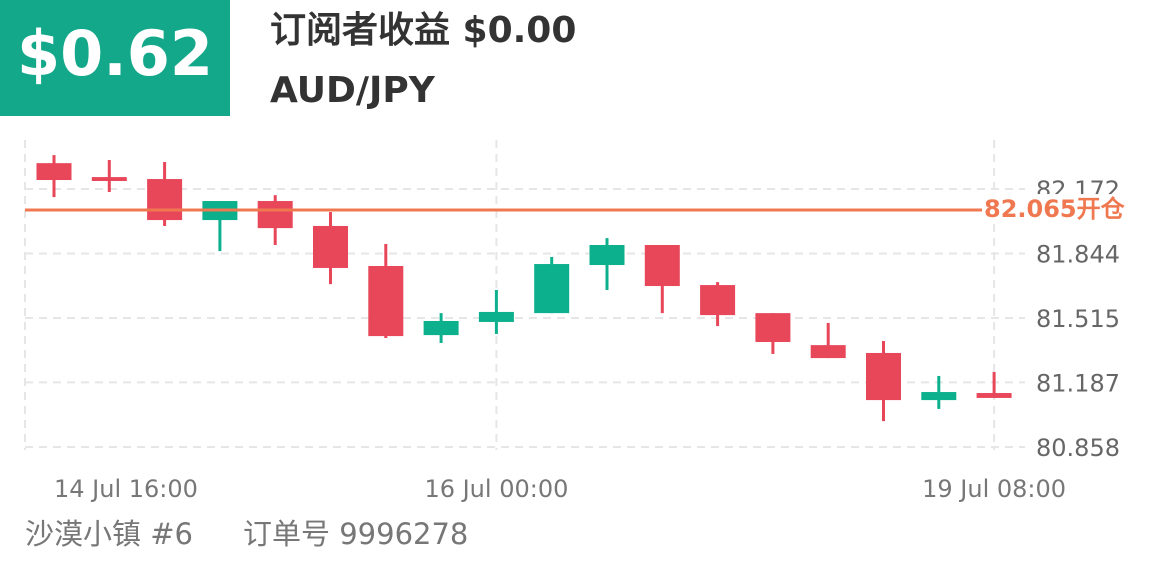 The width and height of the screenshot is (1161, 580). What do you see at coordinates (126, 489) in the screenshot?
I see `x-tick-label: 14 Jul 16:00` at bounding box center [126, 489].